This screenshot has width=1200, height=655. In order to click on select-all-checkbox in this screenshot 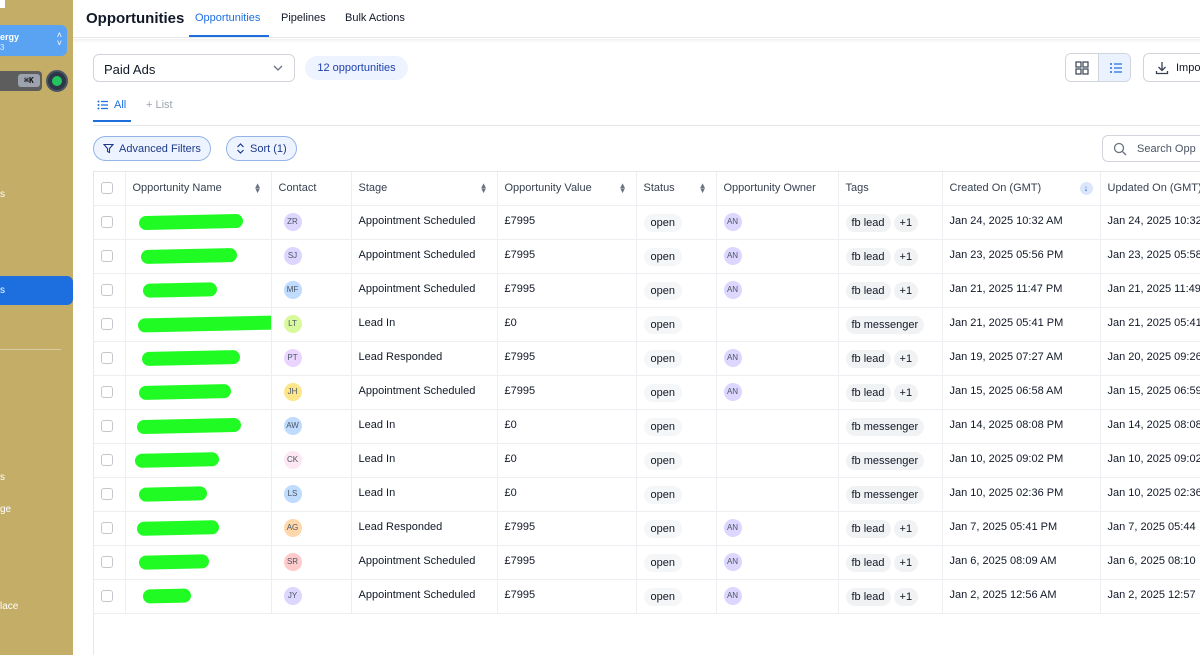, I will do `click(107, 188)`.